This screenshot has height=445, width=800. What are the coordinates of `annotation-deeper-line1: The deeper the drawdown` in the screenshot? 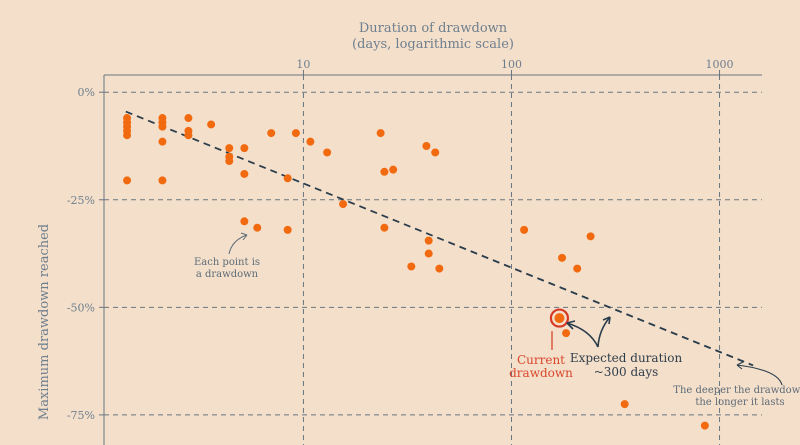 It's located at (736, 390).